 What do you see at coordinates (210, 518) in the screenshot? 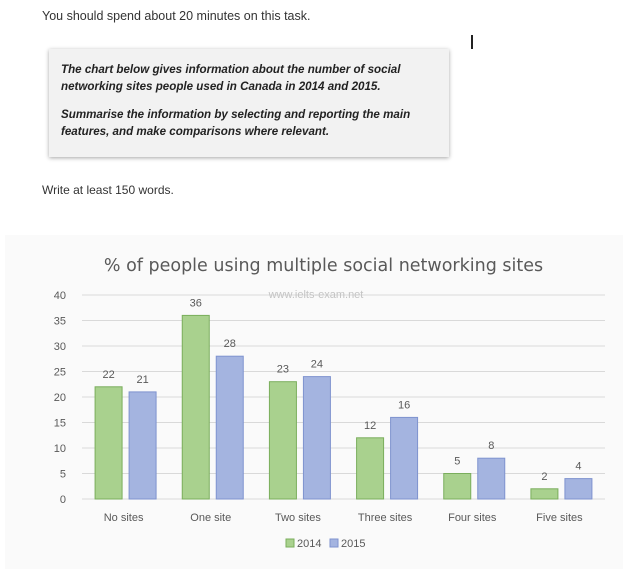
I see `x-tick-label: One site` at bounding box center [210, 518].